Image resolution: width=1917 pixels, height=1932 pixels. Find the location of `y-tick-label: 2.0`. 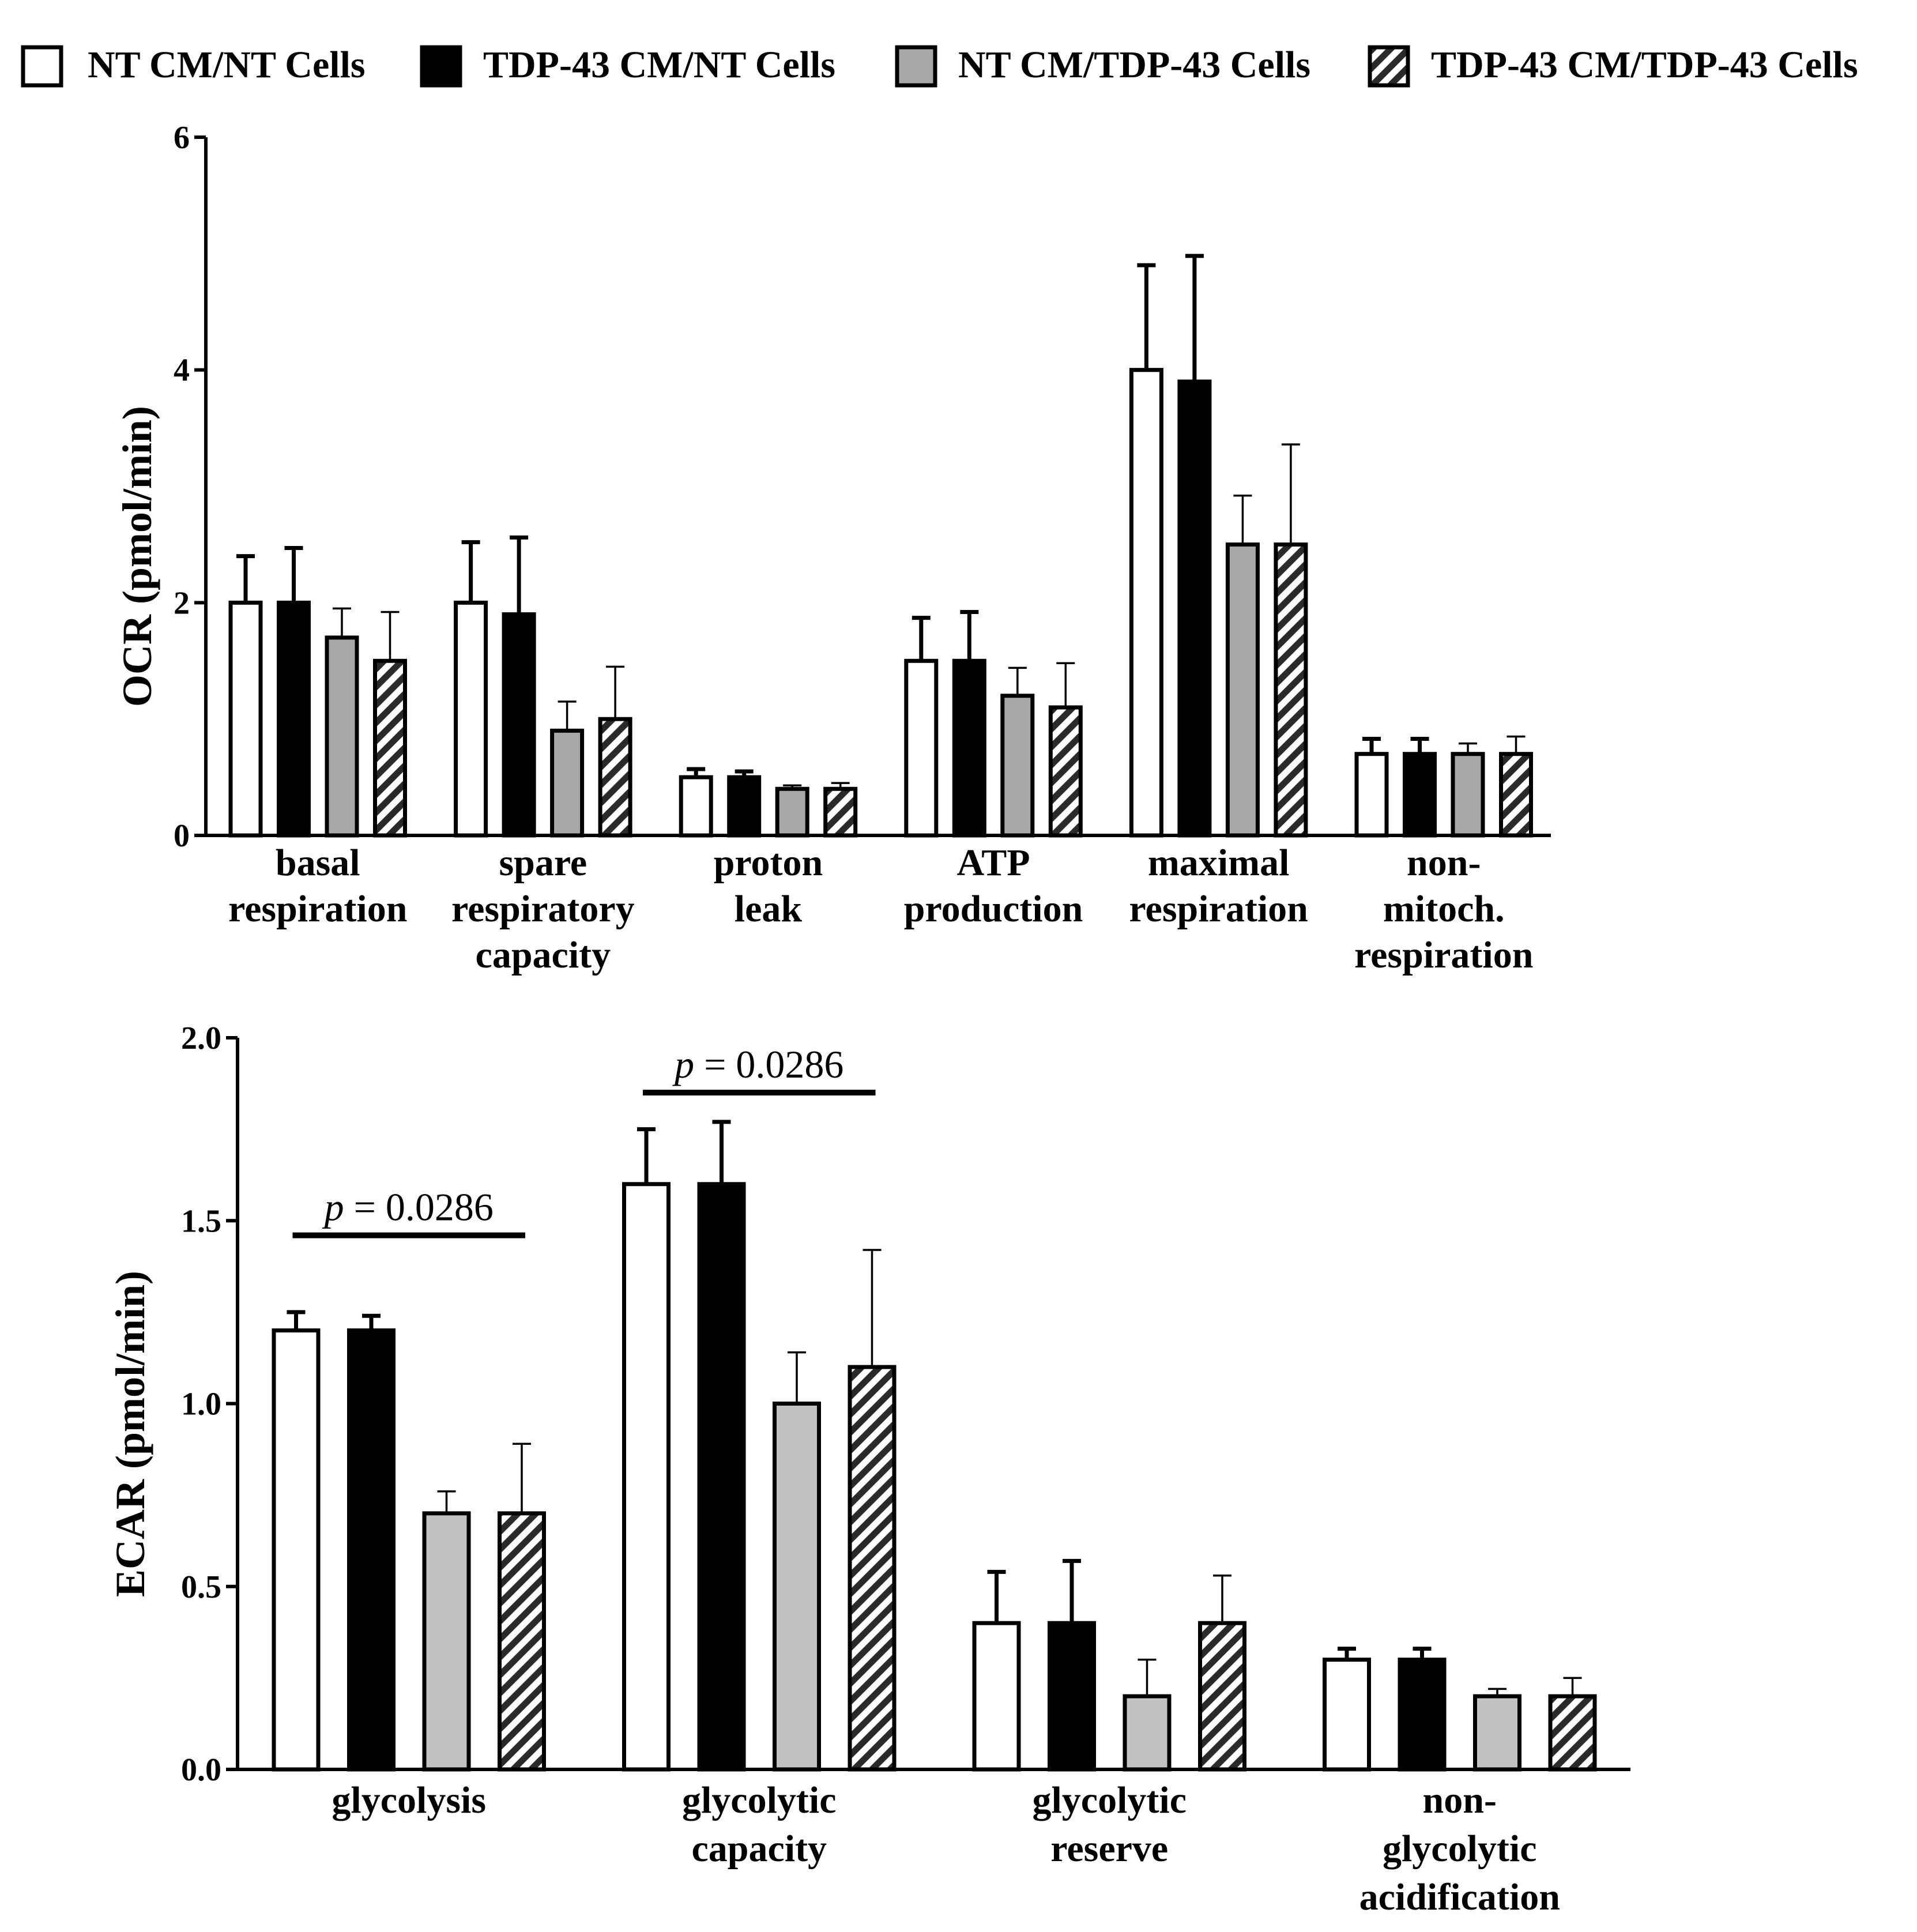

y-tick-label: 2.0 is located at coordinates (201, 1038).